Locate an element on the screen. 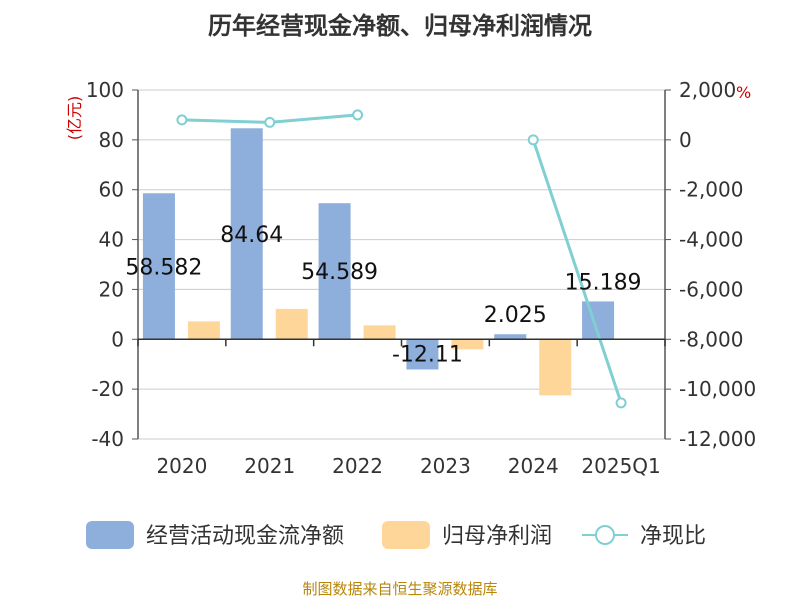  category-label: 2024 is located at coordinates (533, 466).